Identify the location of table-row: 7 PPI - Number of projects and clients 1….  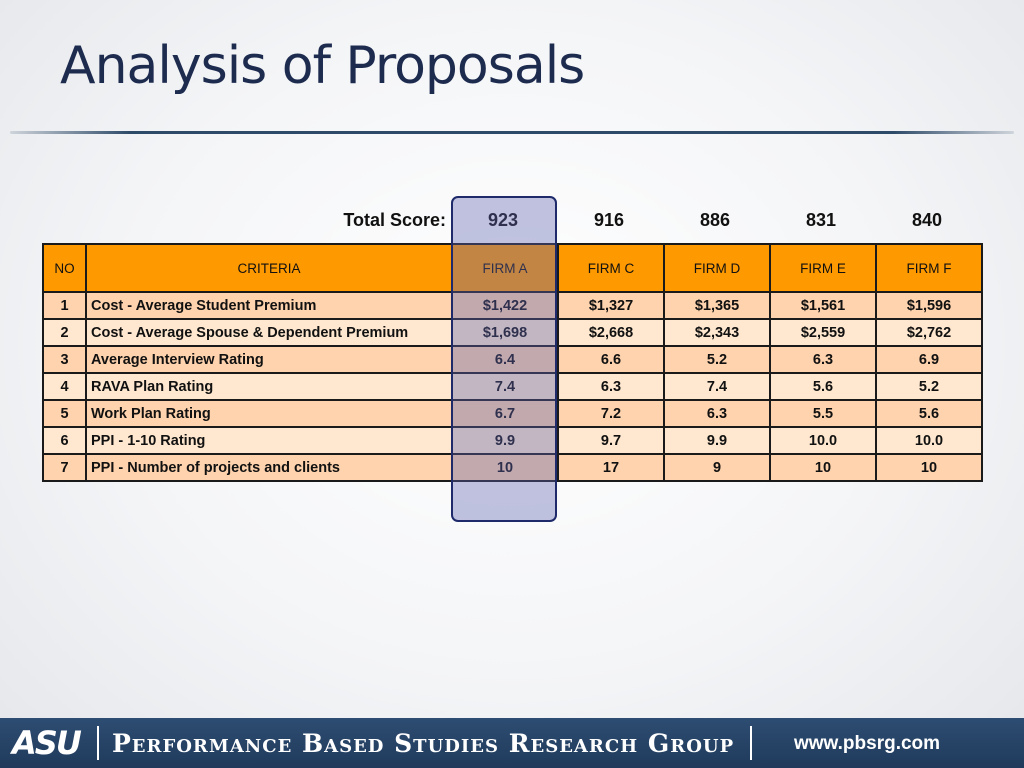
(512, 467).